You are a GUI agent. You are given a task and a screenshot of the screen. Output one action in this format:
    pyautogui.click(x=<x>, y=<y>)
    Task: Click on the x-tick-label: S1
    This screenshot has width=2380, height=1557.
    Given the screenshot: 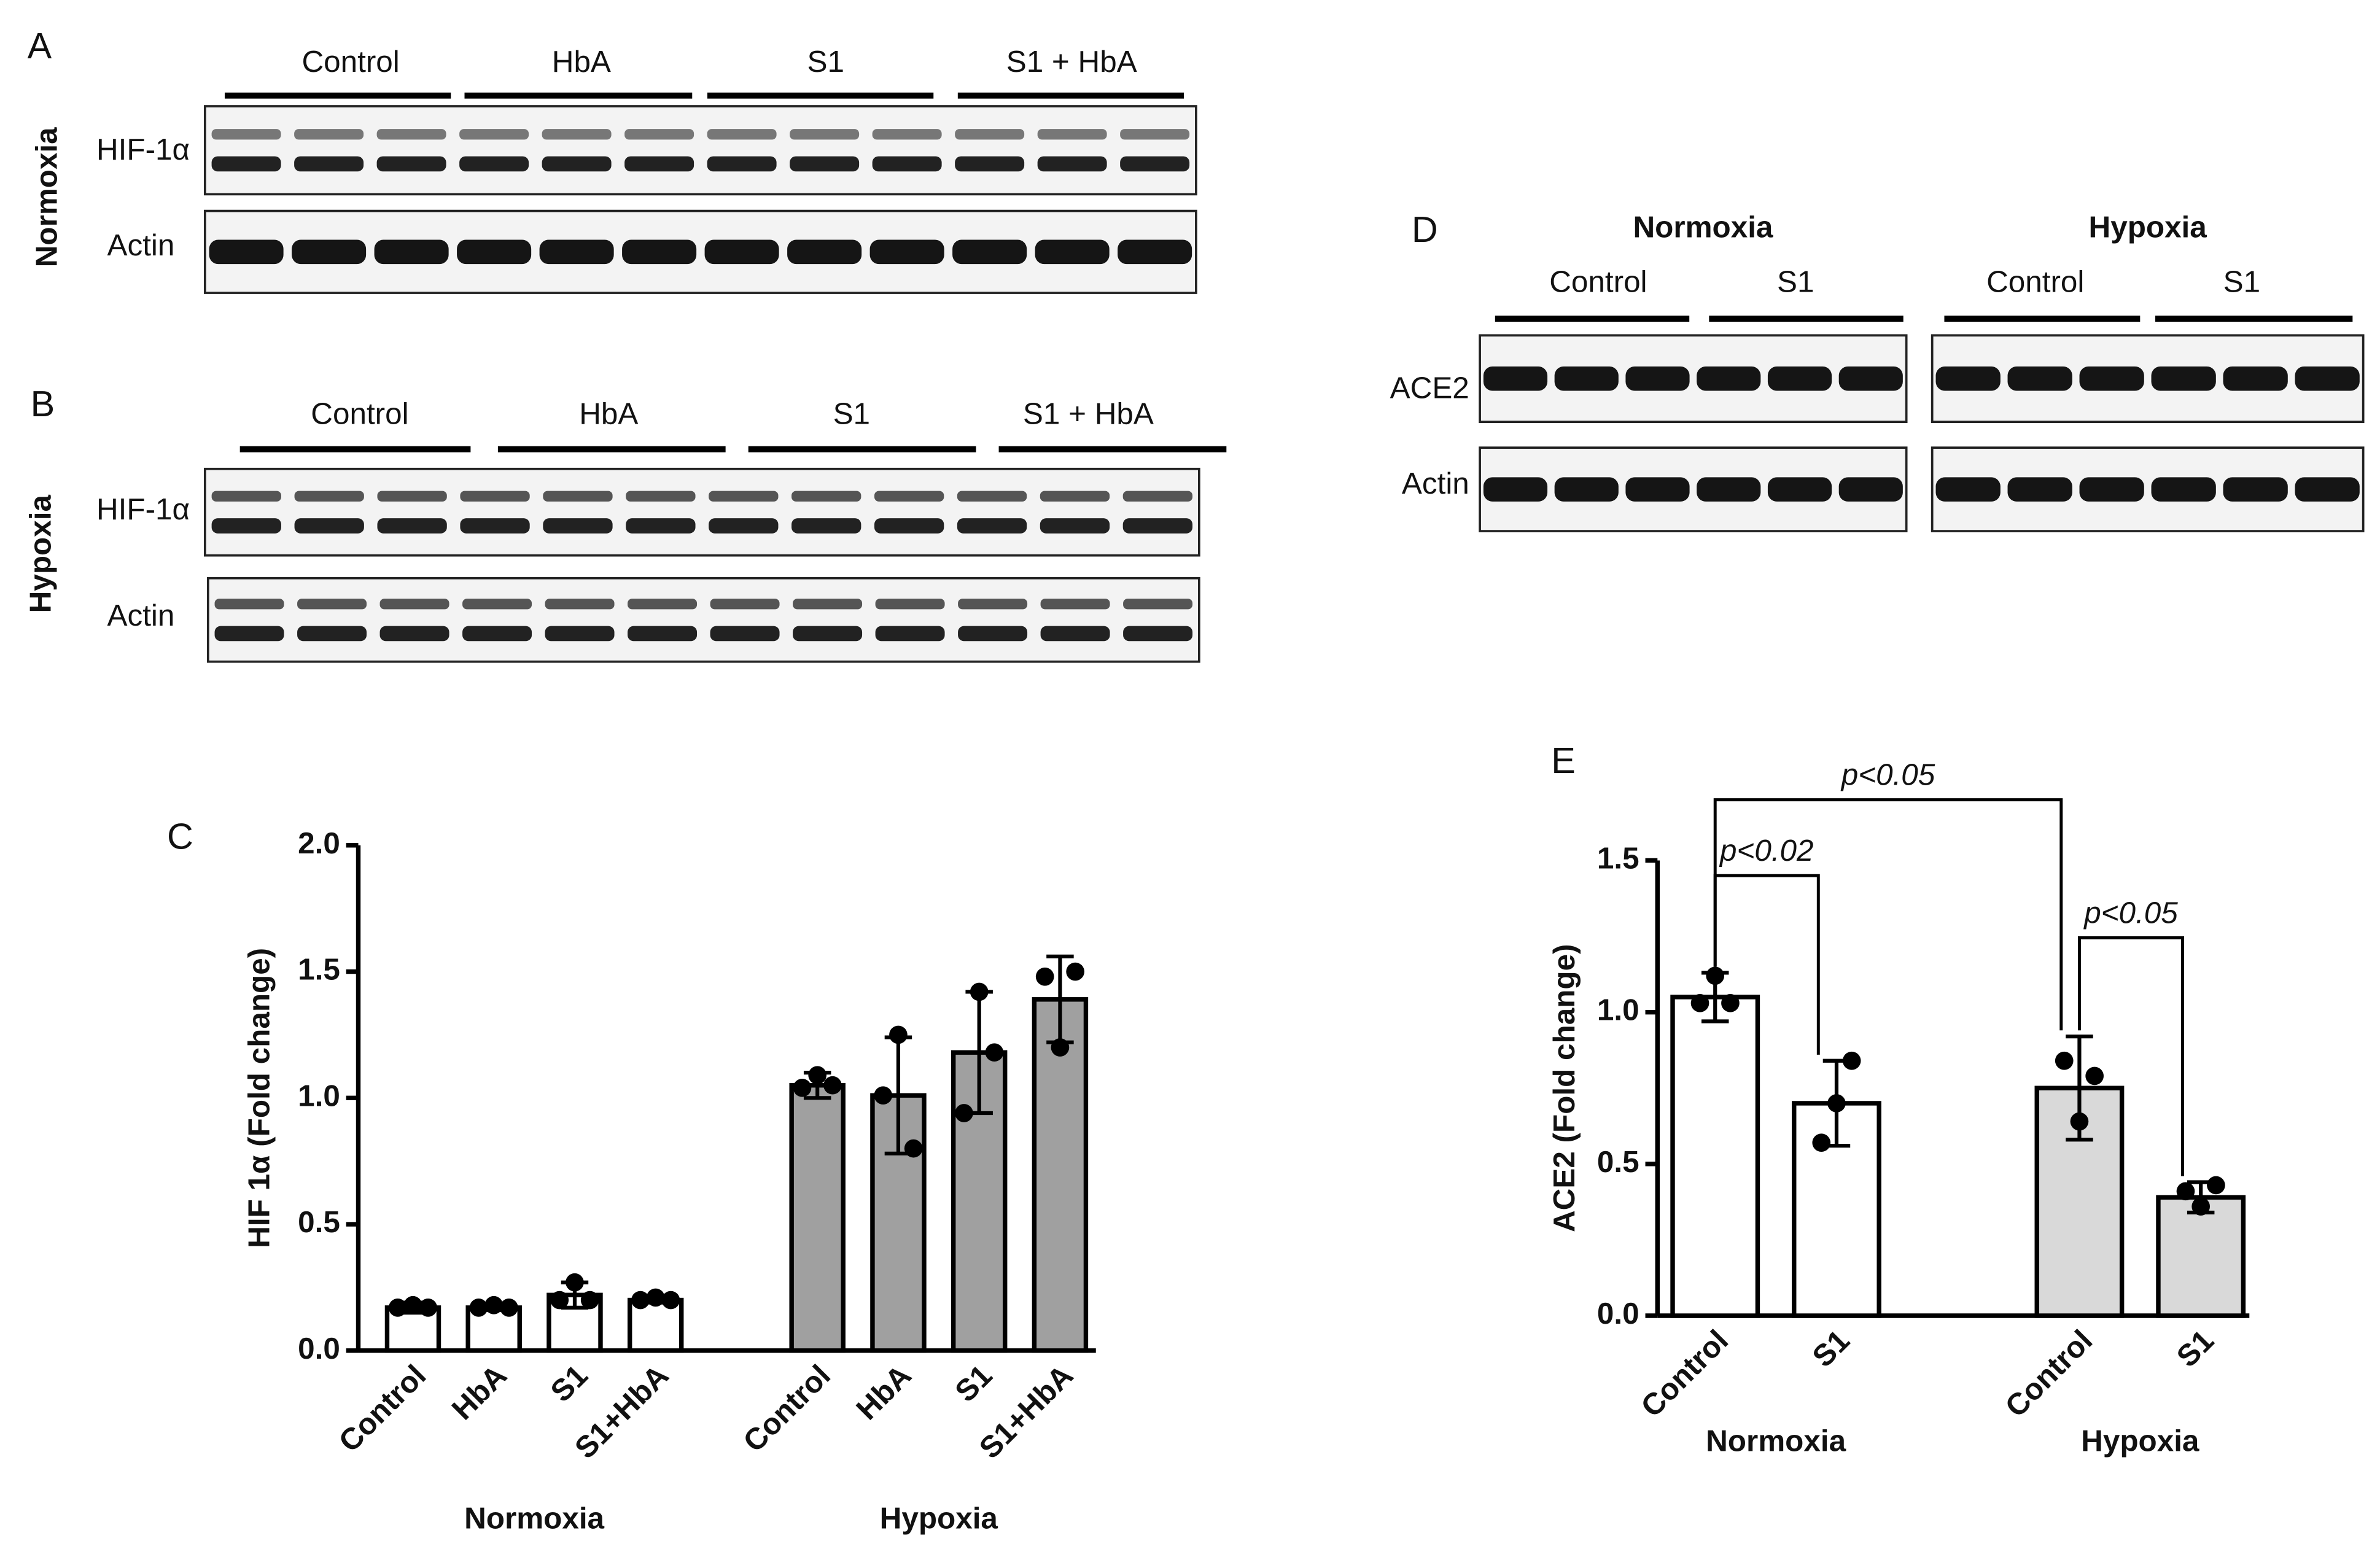 What is the action you would take?
    pyautogui.click(x=569, y=1384)
    